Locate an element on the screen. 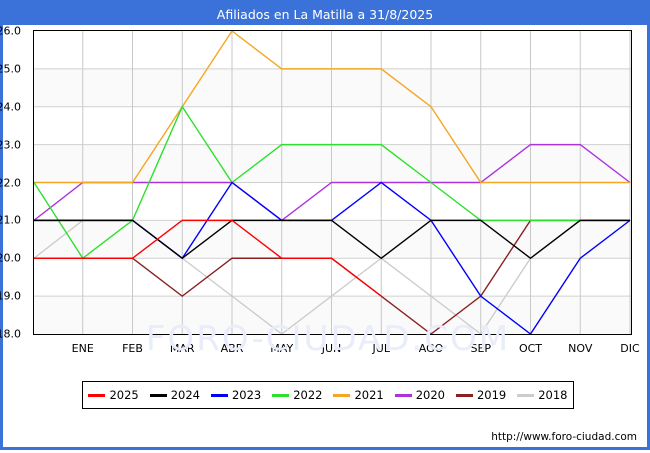 Image resolution: width=650 pixels, height=453 pixels. y-axis-tick-label: 26.0 is located at coordinates (10, 31).